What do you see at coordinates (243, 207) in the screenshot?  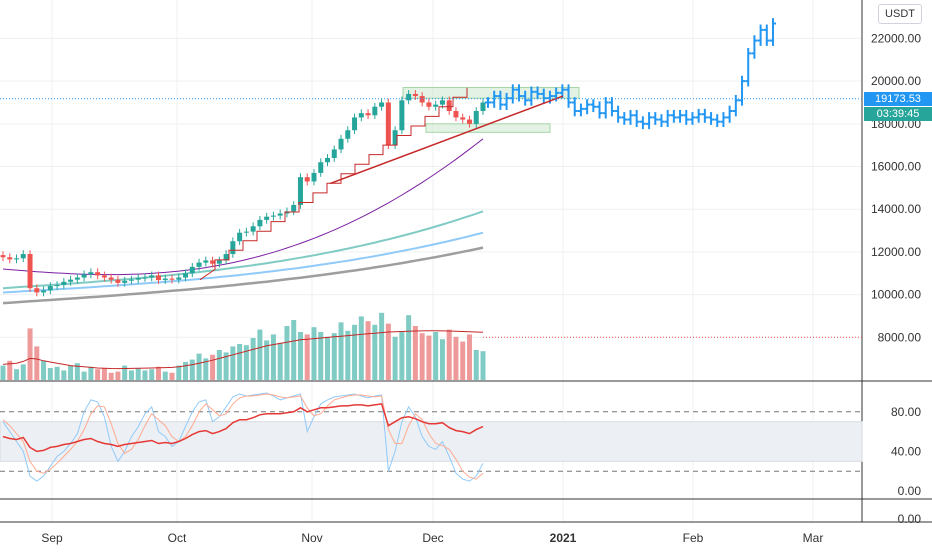 I see `ma-line-dark` at bounding box center [243, 207].